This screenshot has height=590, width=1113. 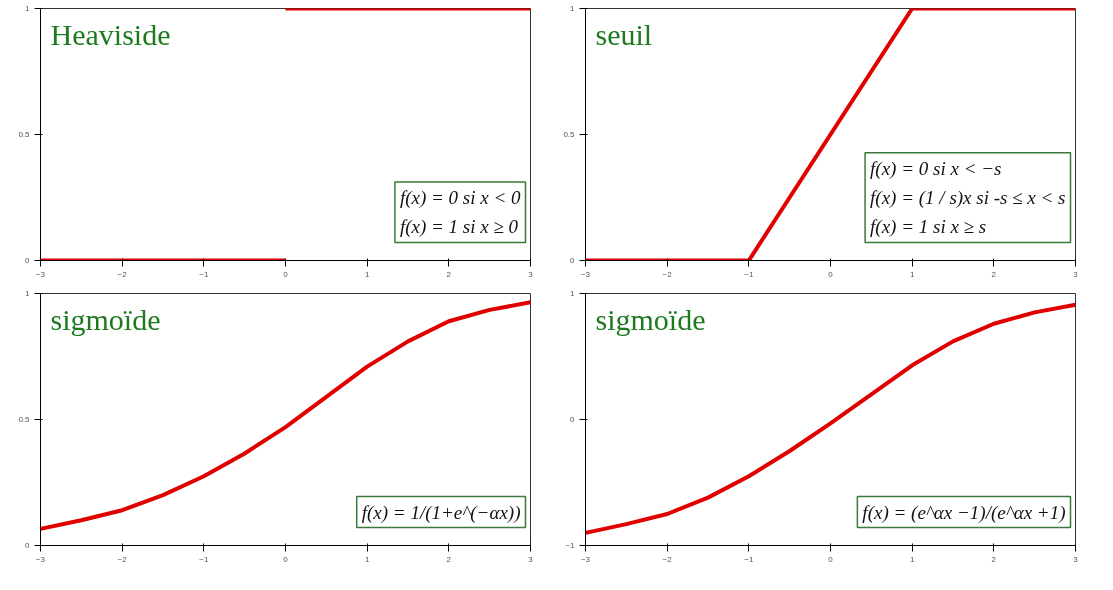 What do you see at coordinates (570, 545) in the screenshot?
I see `y-tick-label: −1` at bounding box center [570, 545].